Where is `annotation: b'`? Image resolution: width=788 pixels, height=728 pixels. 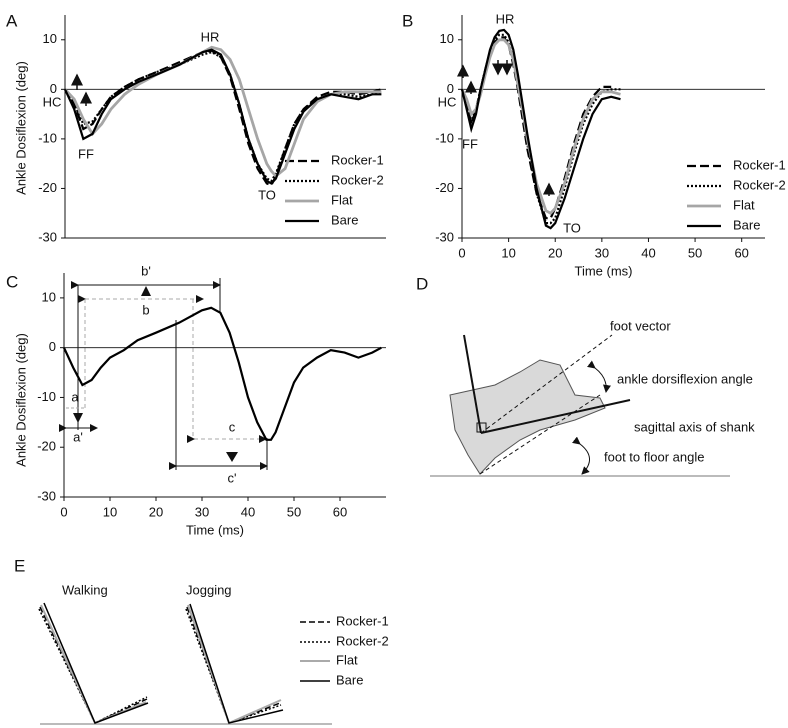
annotation: b' is located at coordinates (146, 270).